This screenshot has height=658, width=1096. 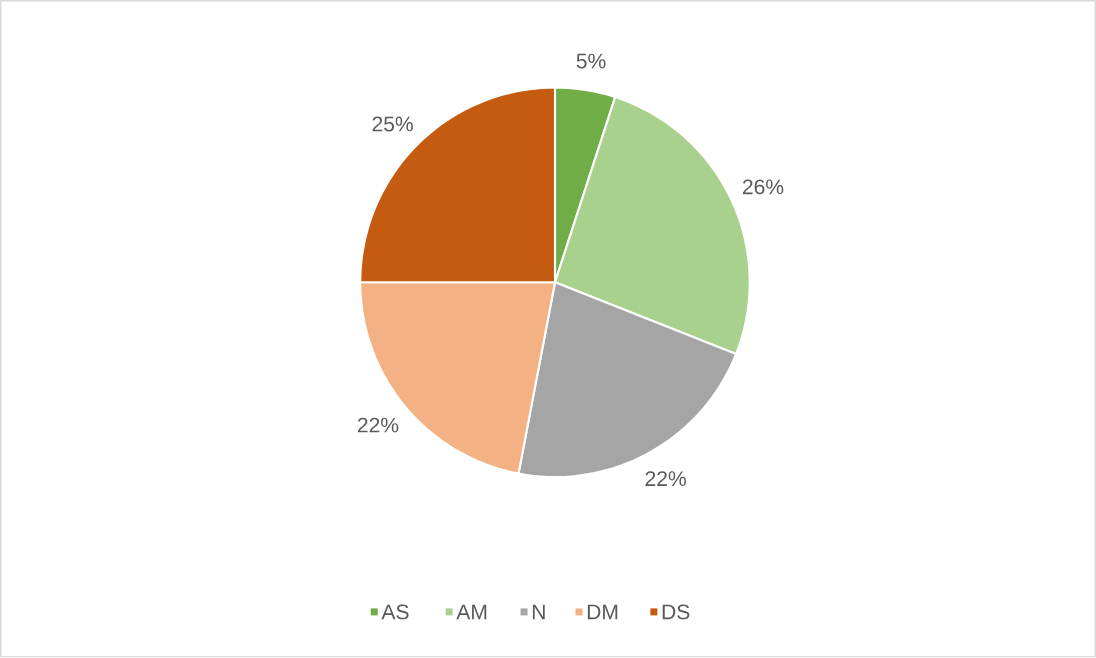 I want to click on data-label: 5%, so click(x=591, y=61).